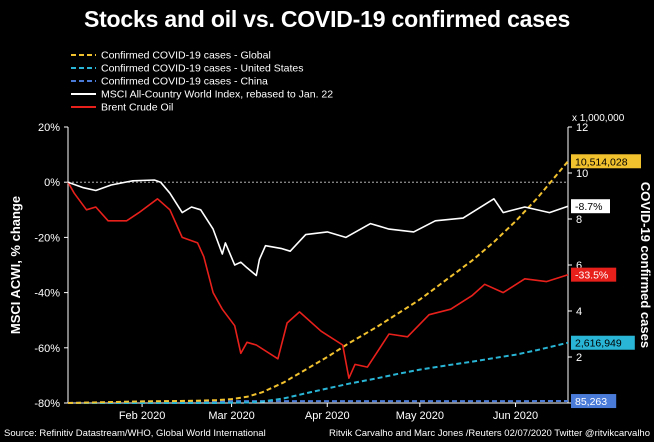 The image size is (654, 442). I want to click on end-label-brent-crude-oil: -33.5%, so click(594, 274).